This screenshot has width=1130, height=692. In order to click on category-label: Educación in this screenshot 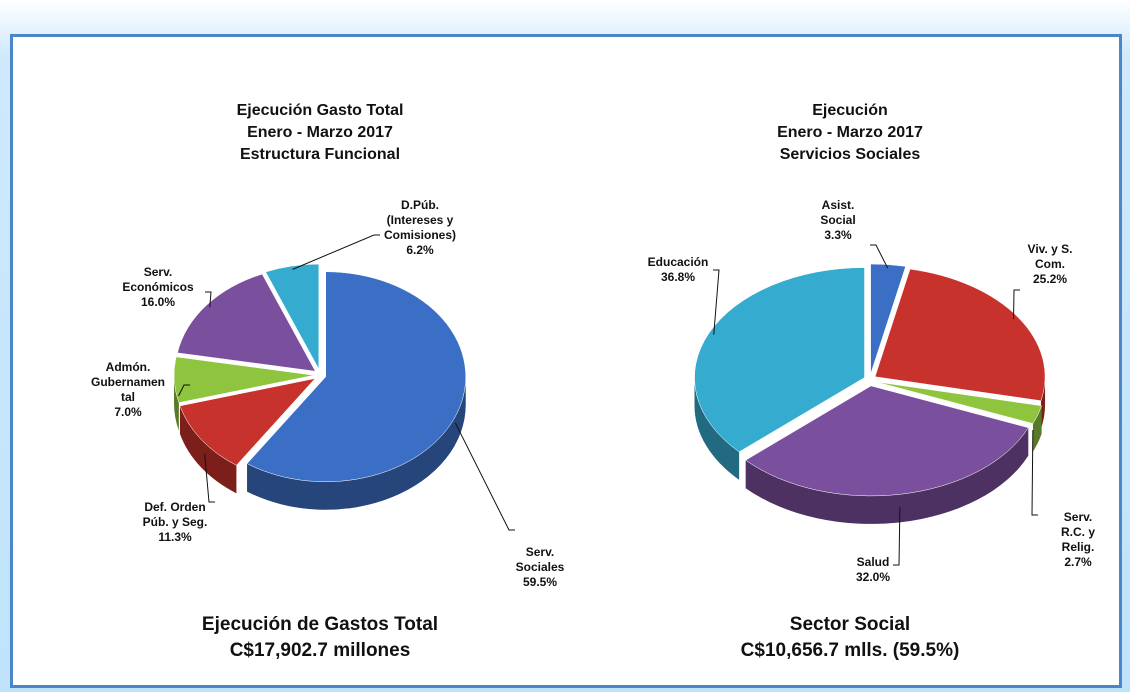, I will do `click(678, 262)`.